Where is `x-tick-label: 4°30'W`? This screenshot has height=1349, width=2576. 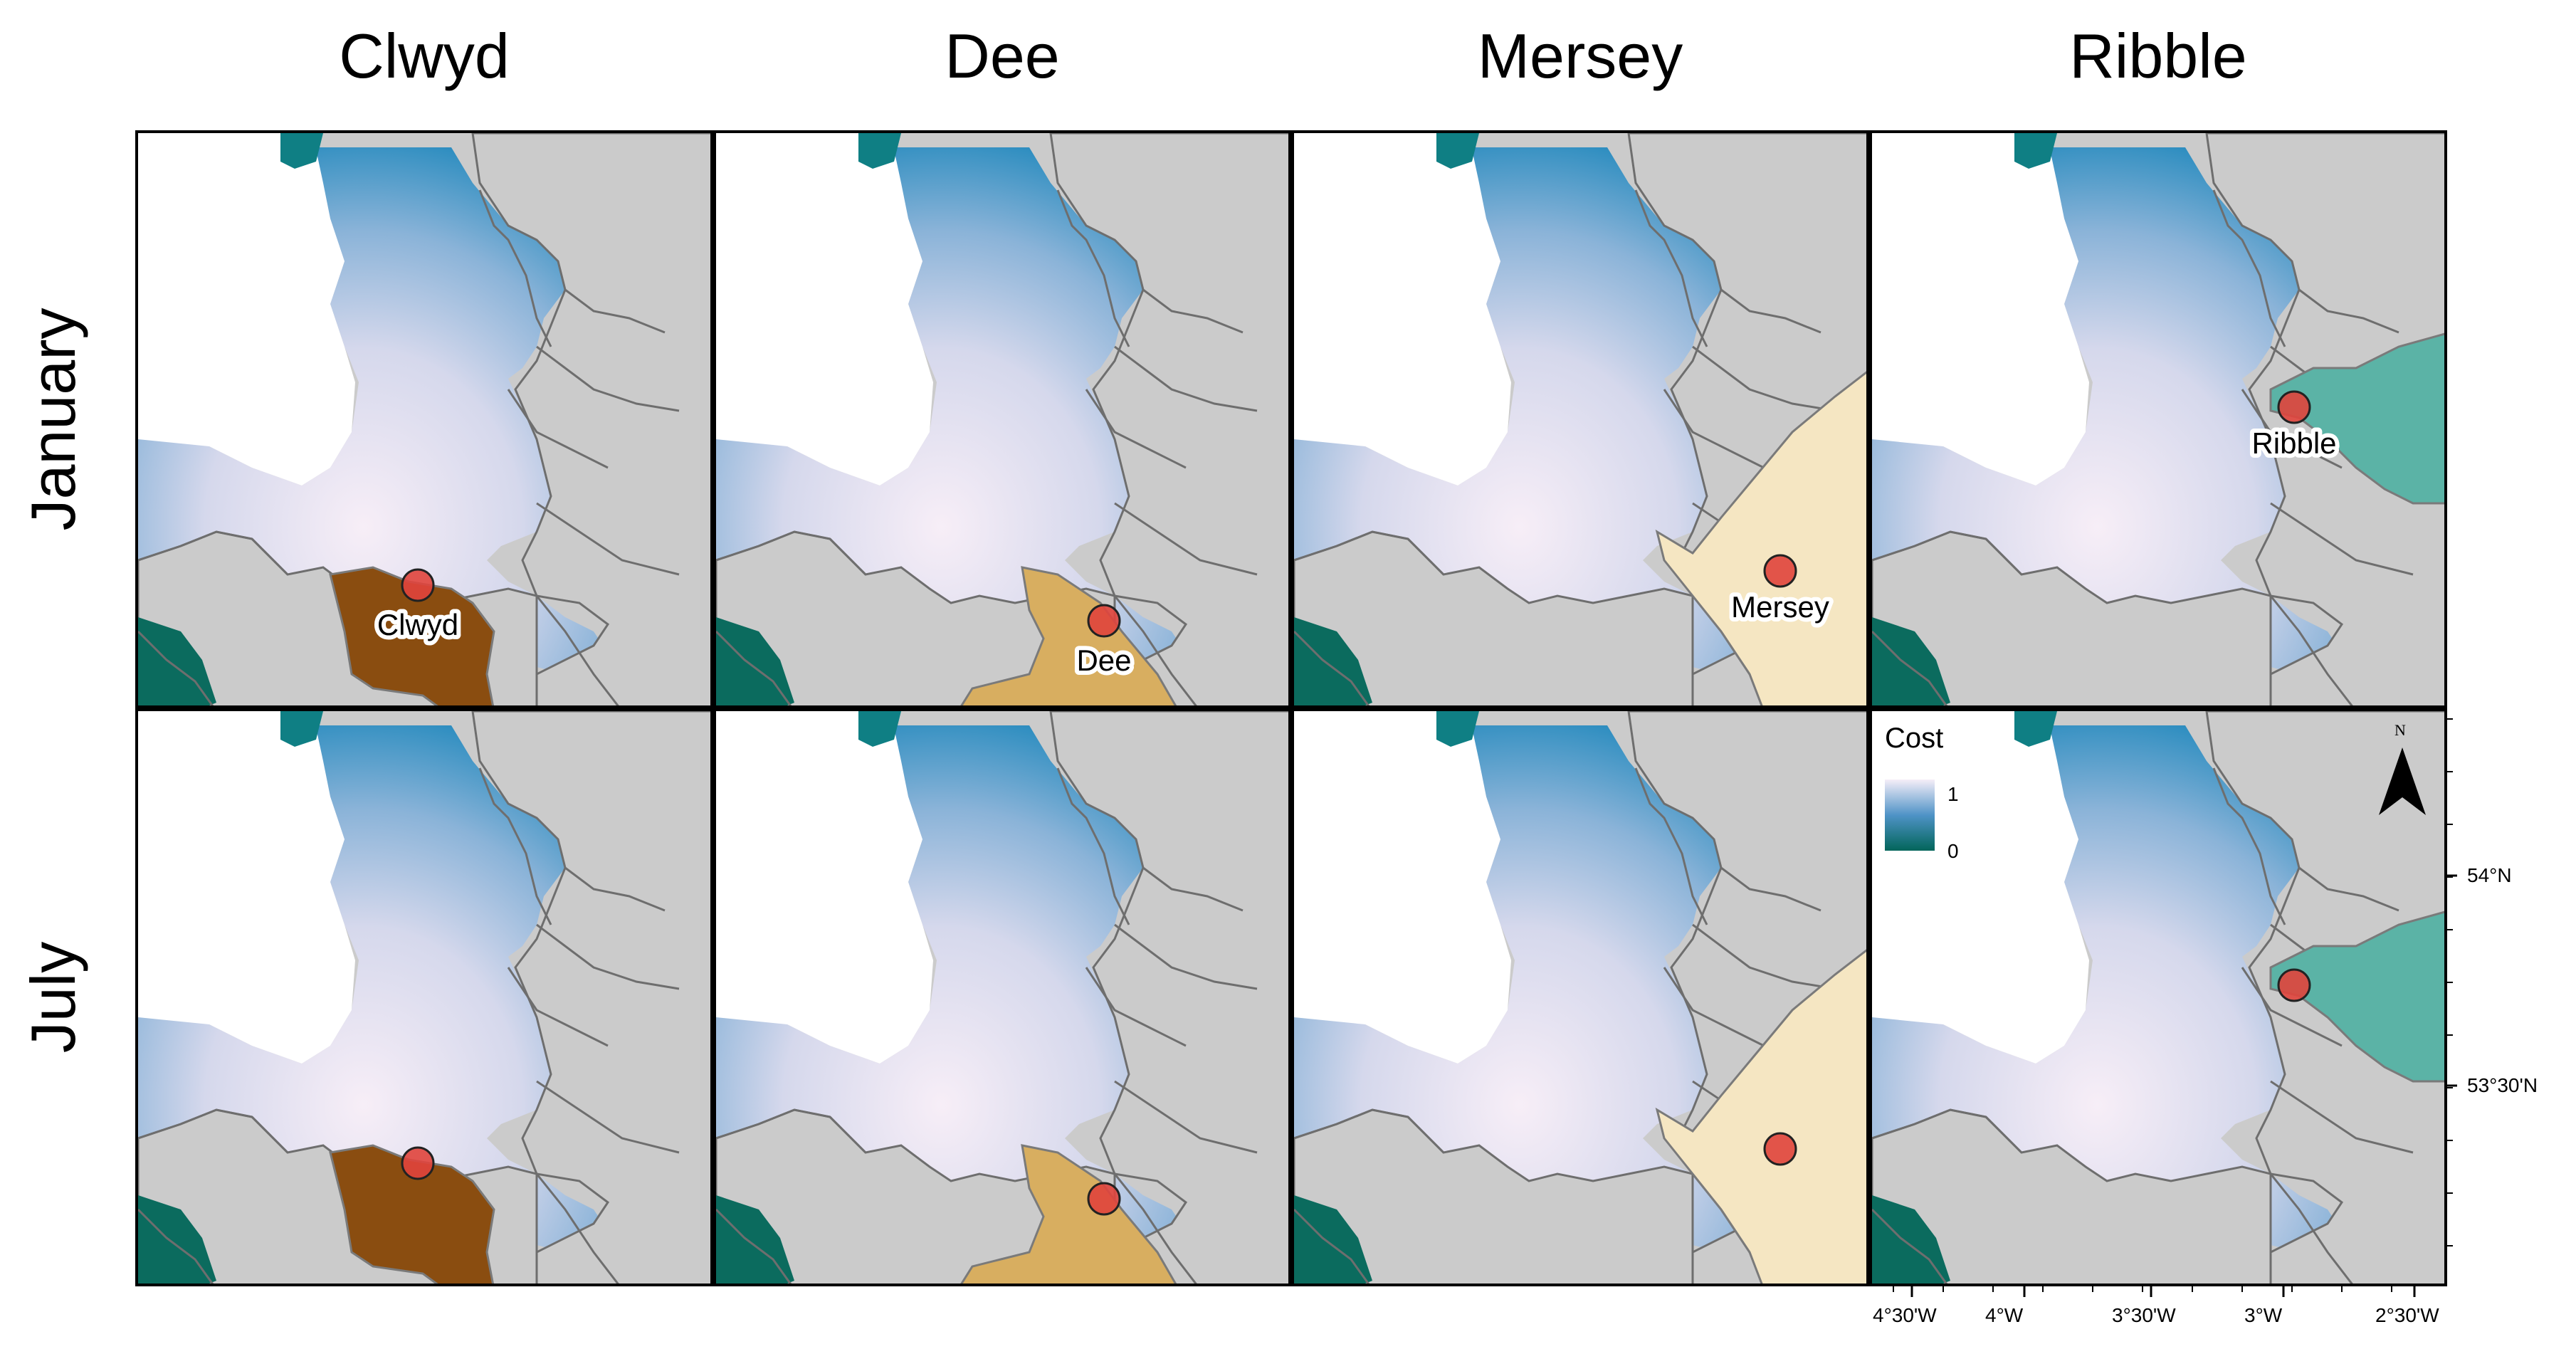 x-tick-label: 4°30'W is located at coordinates (1905, 1315).